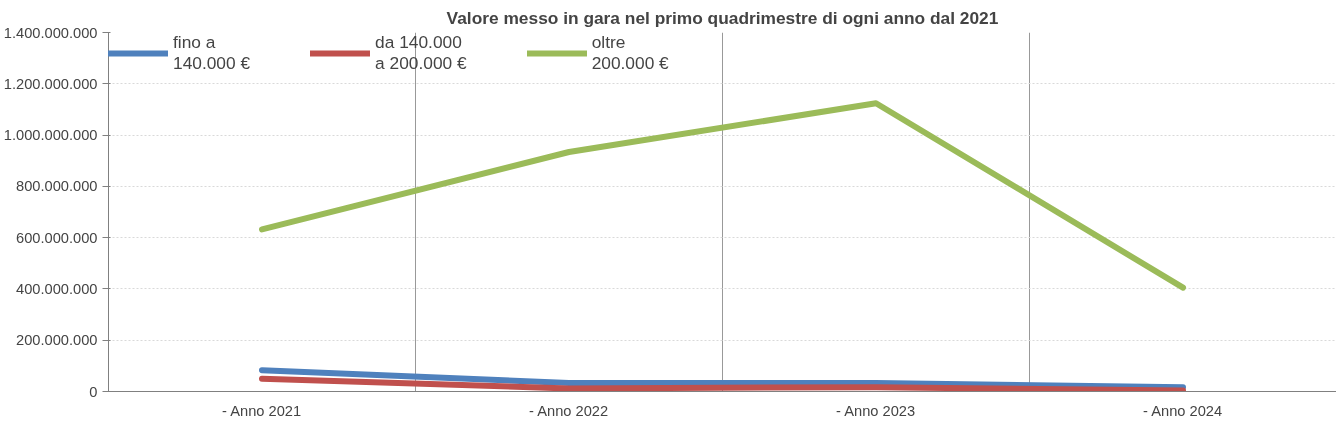  What do you see at coordinates (421, 53) in the screenshot?
I see `legend-label: da 140.000 a 200.000 €` at bounding box center [421, 53].